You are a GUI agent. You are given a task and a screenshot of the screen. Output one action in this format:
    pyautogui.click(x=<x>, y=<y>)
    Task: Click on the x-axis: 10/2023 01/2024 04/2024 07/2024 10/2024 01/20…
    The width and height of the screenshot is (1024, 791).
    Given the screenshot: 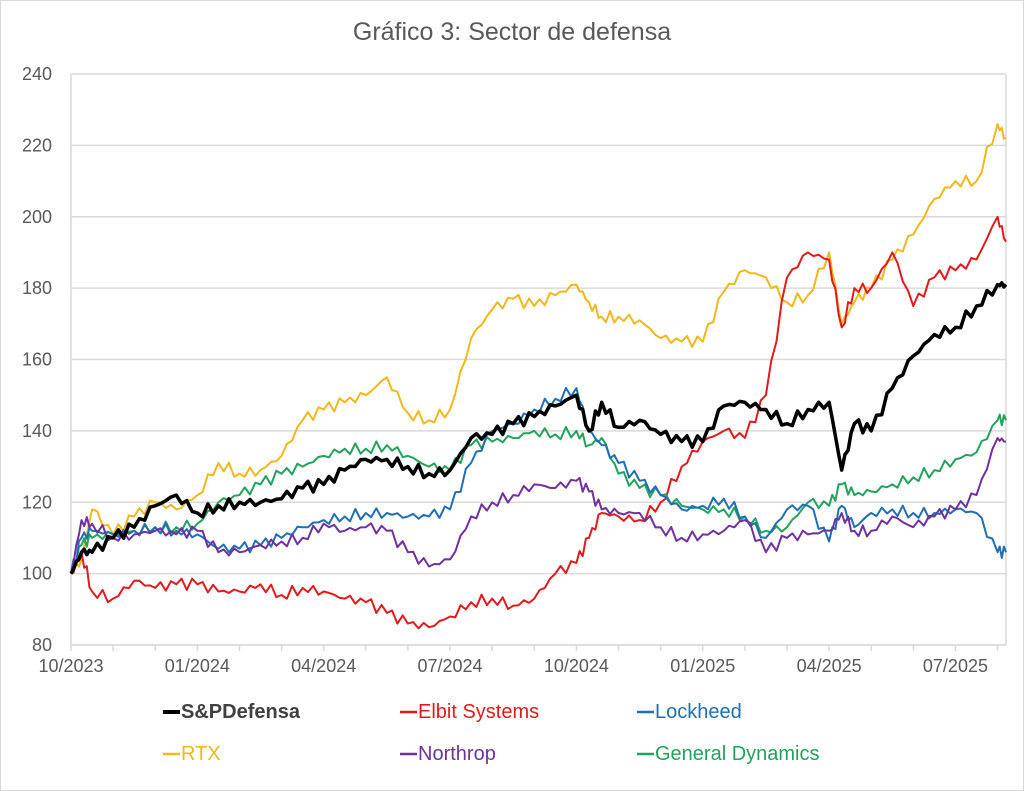 What is the action you would take?
    pyautogui.click(x=522, y=660)
    